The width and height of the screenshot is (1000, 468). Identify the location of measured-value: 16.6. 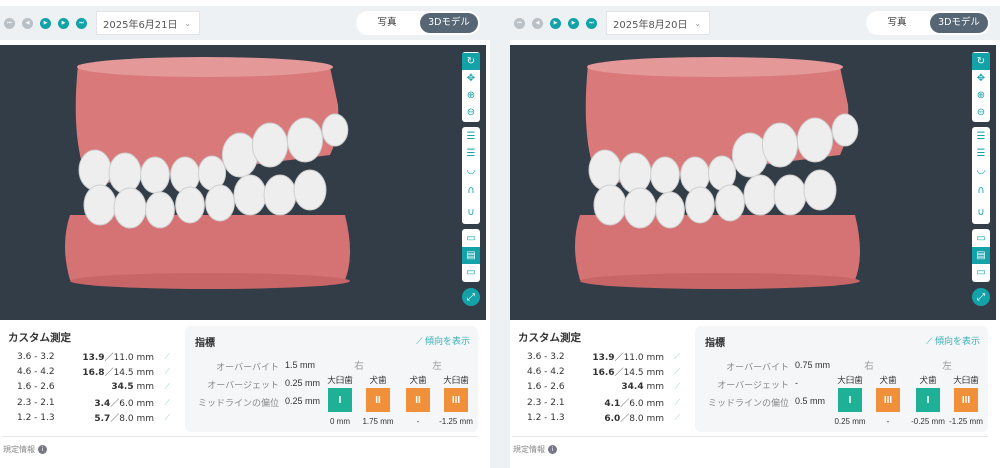
(603, 373).